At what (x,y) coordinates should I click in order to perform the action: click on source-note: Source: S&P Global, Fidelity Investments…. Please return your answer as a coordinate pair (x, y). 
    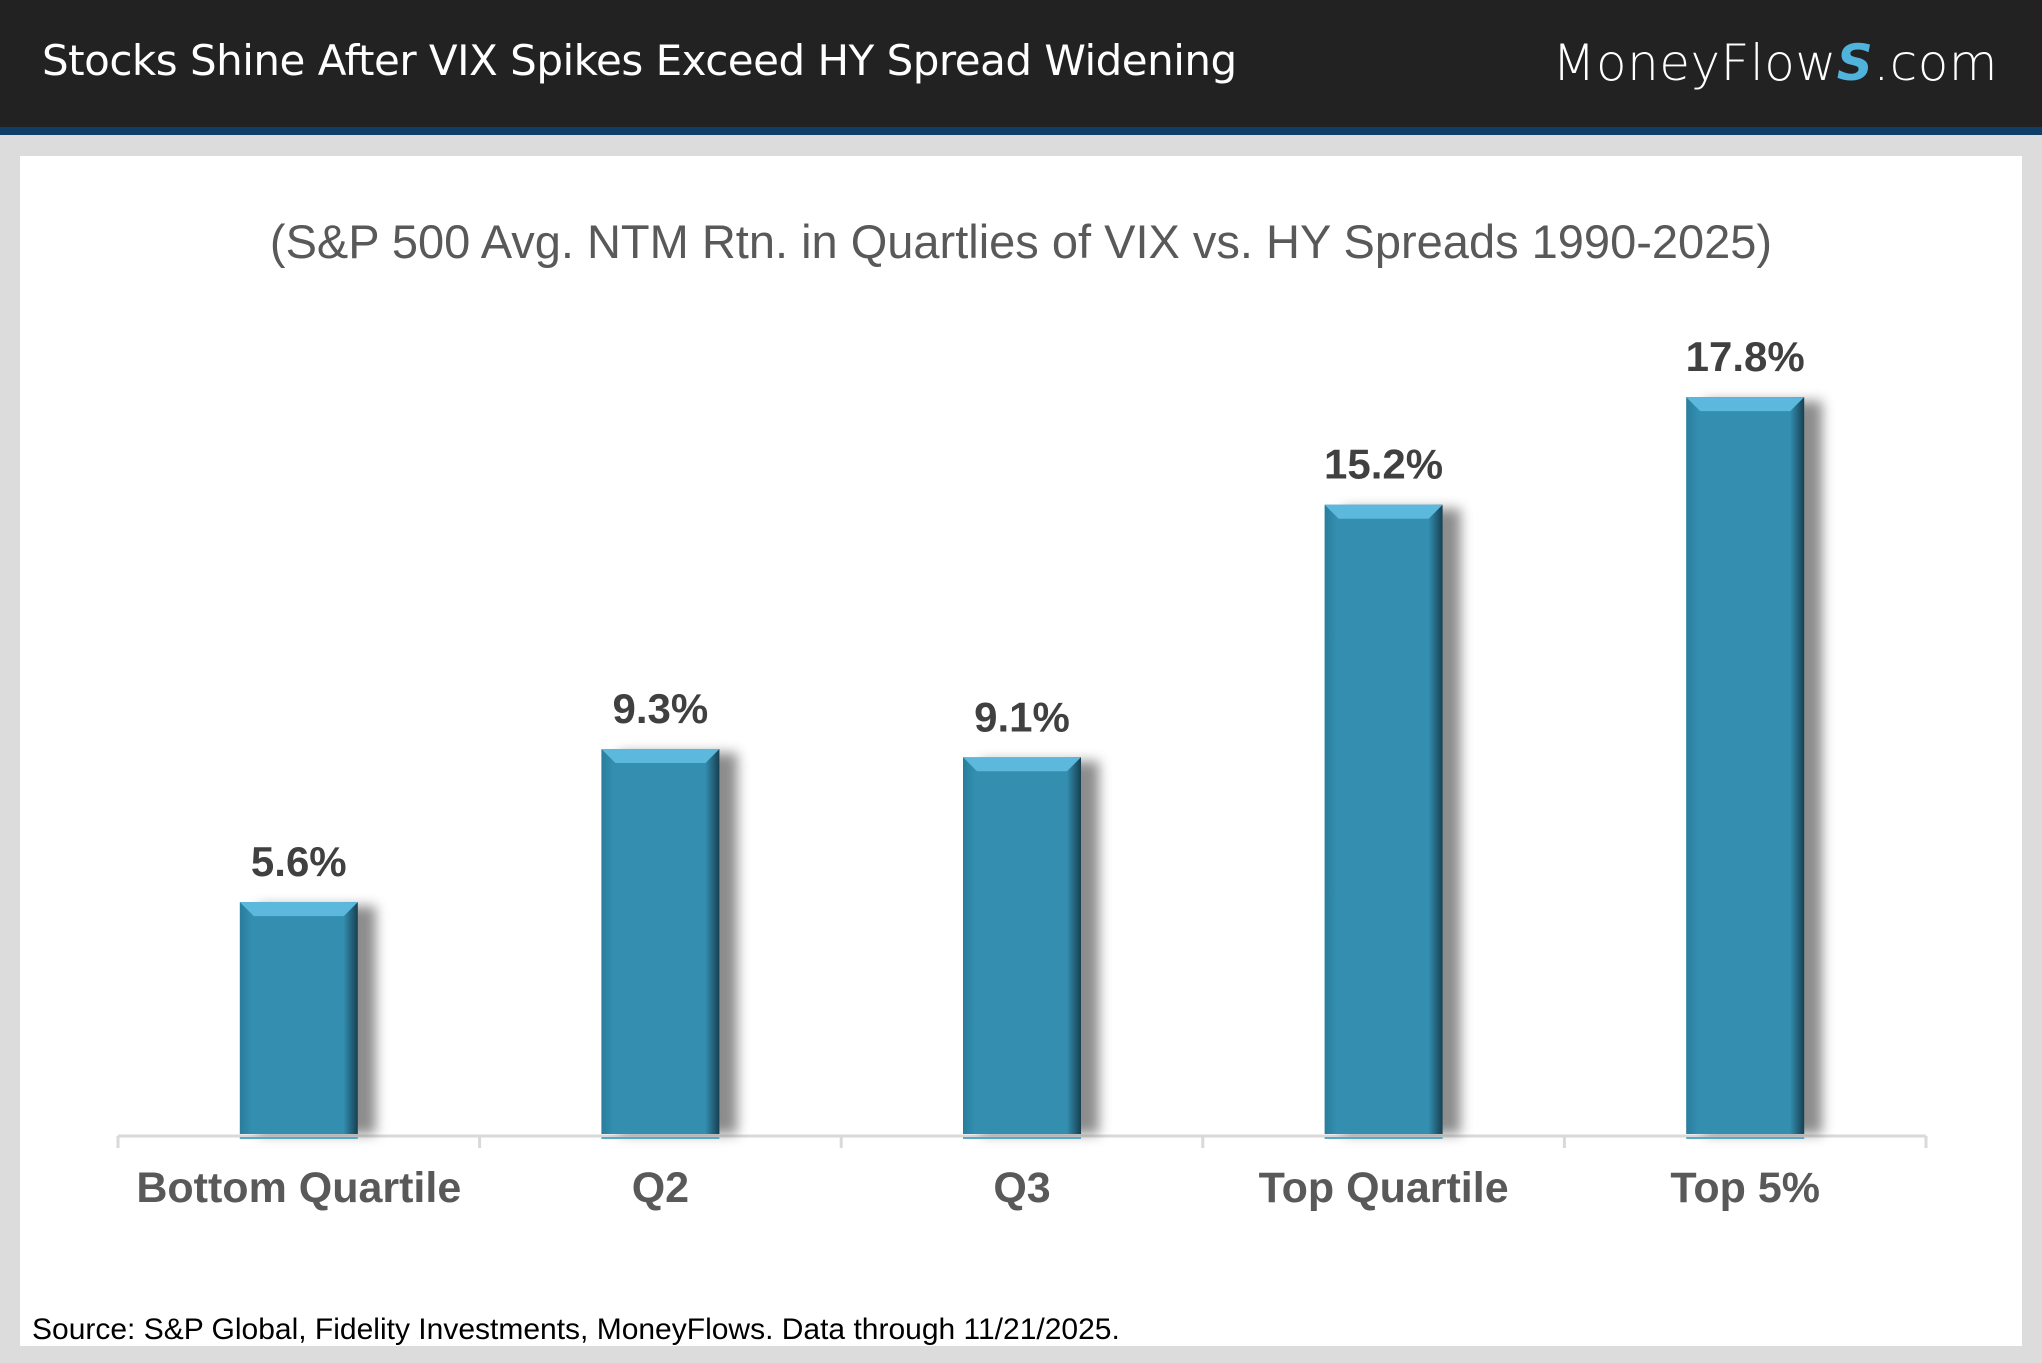
    Looking at the image, I should click on (576, 1329).